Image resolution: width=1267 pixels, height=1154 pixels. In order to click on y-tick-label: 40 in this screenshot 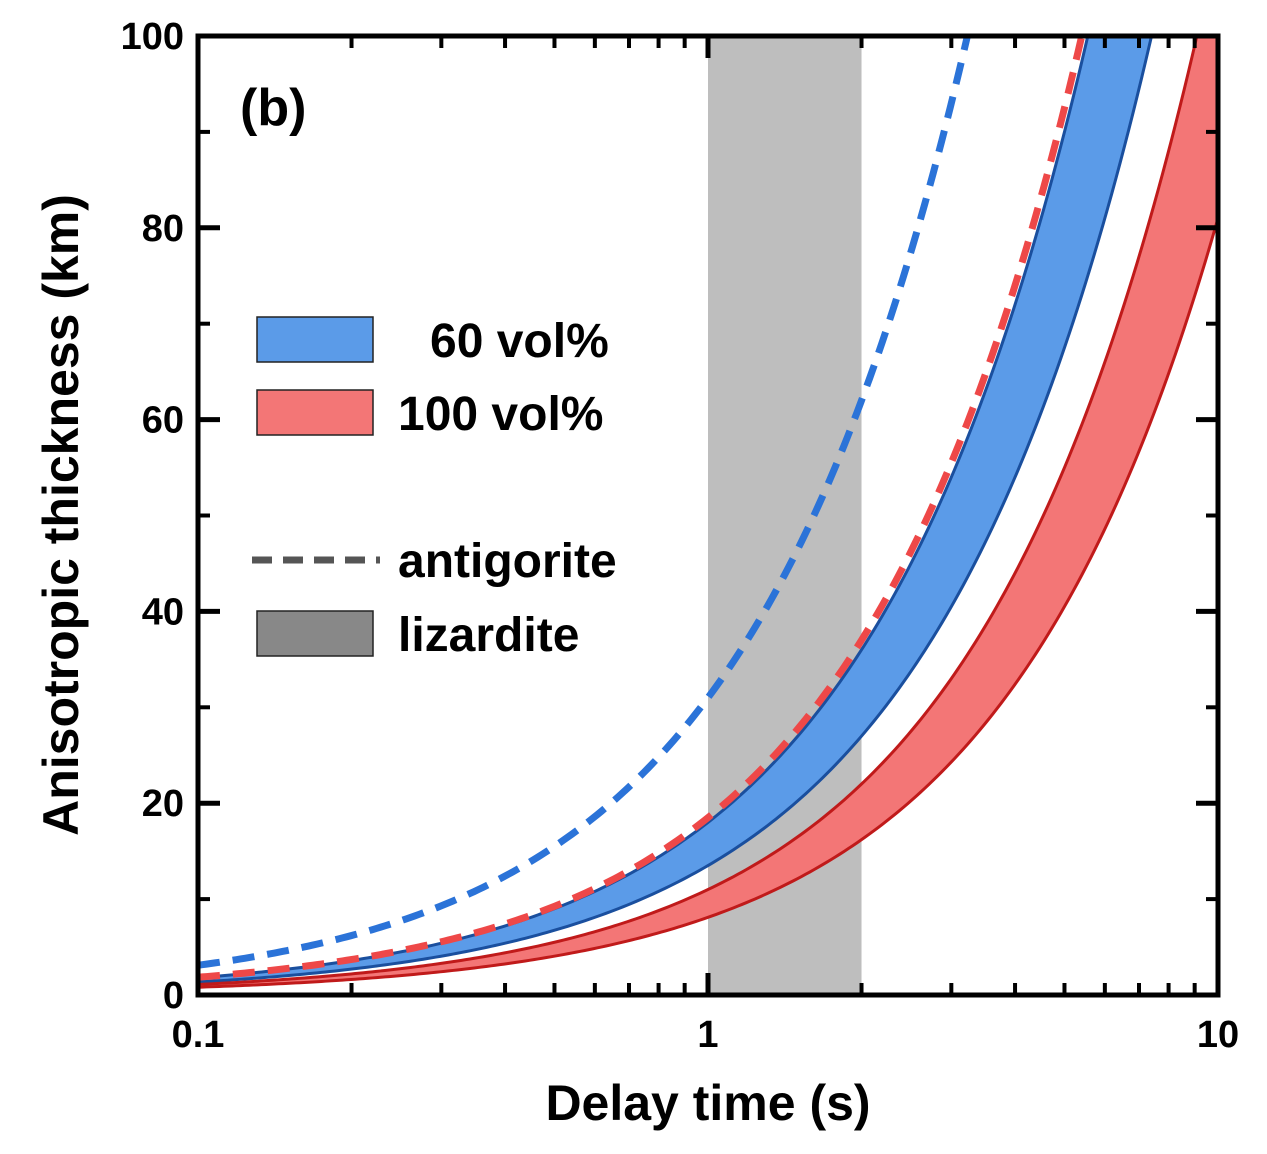, I will do `click(163, 612)`.